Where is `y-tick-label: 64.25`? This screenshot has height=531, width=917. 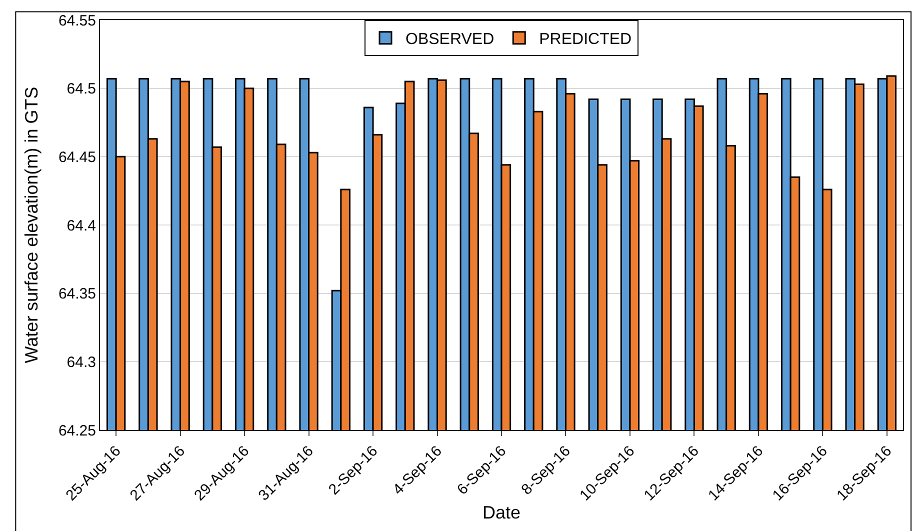
y-tick-label: 64.25 is located at coordinates (77, 431).